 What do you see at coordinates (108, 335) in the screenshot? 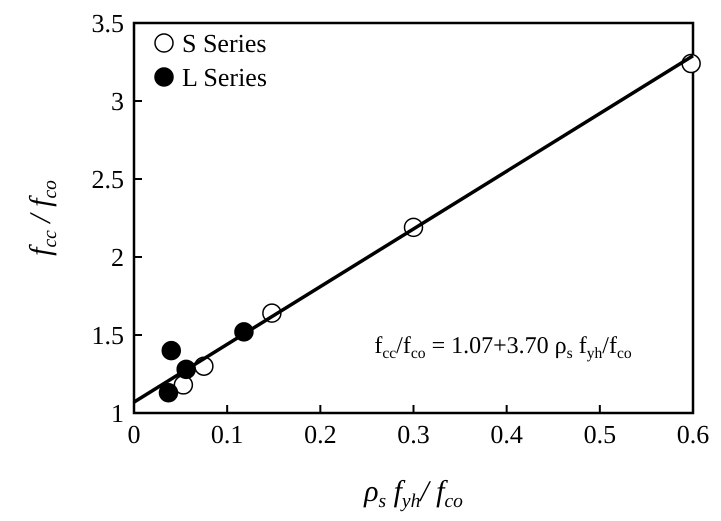
I see `y-tick-label: 1.5` at bounding box center [108, 335].